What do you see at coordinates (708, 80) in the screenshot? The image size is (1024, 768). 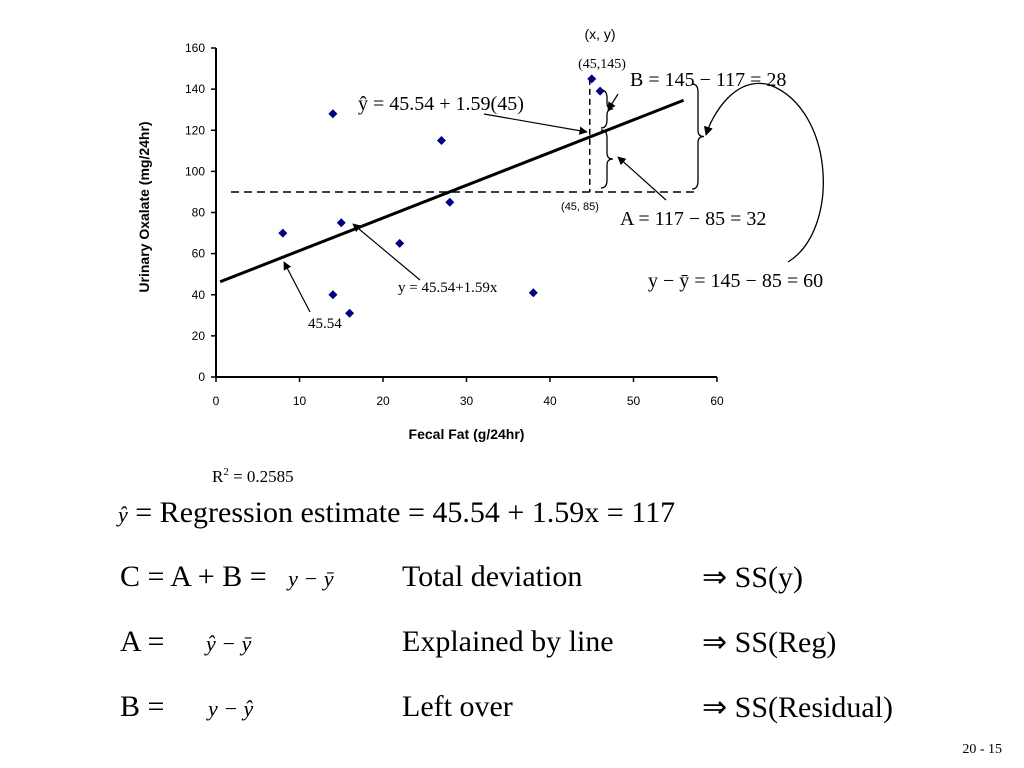 I see `b-equation: B = 145 − 117 = 28` at bounding box center [708, 80].